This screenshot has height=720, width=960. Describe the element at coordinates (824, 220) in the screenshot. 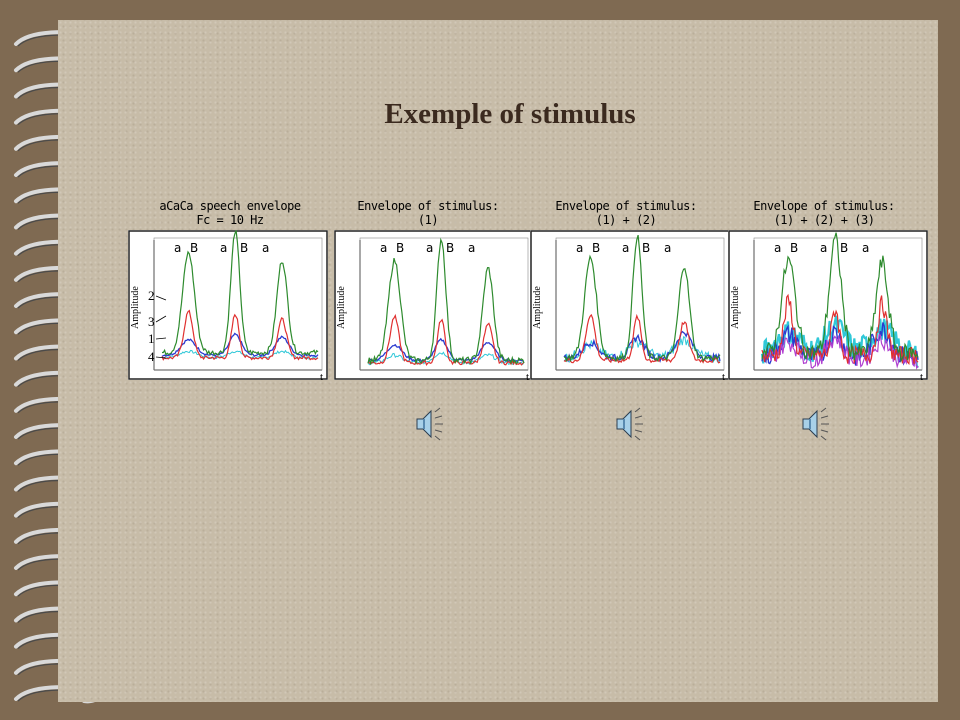

I see `panel-4-title-line-2: (1) + (2) + (3)` at that location.